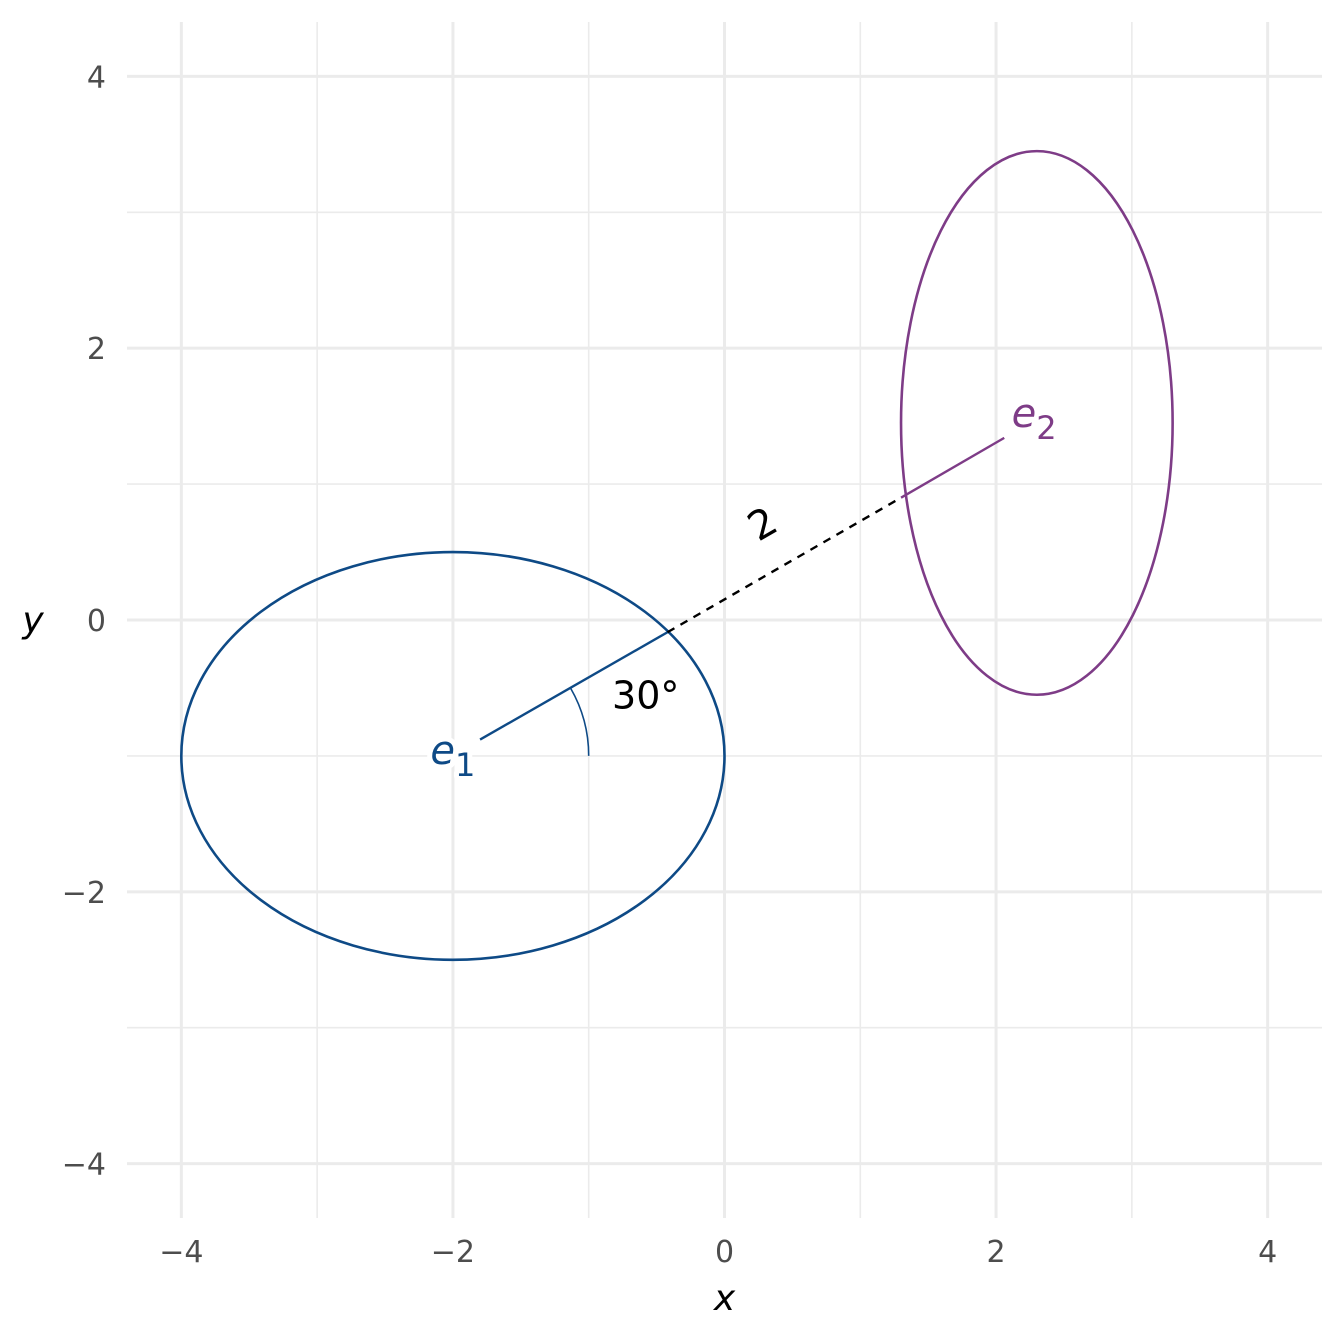  Describe the element at coordinates (84, 621) in the screenshot. I see `y-axis-tick-labels: −4 −2 0 2 4` at that location.